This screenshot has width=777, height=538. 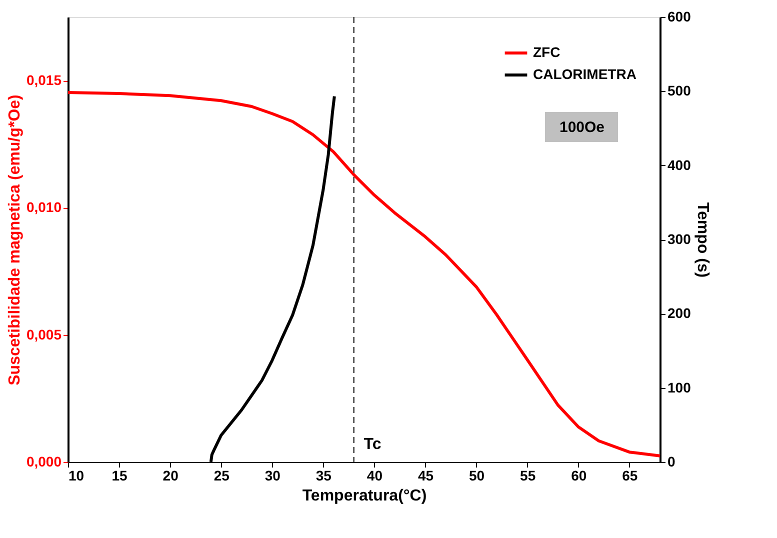 What do you see at coordinates (579, 476) in the screenshot?
I see `x-tick-label: 60` at bounding box center [579, 476].